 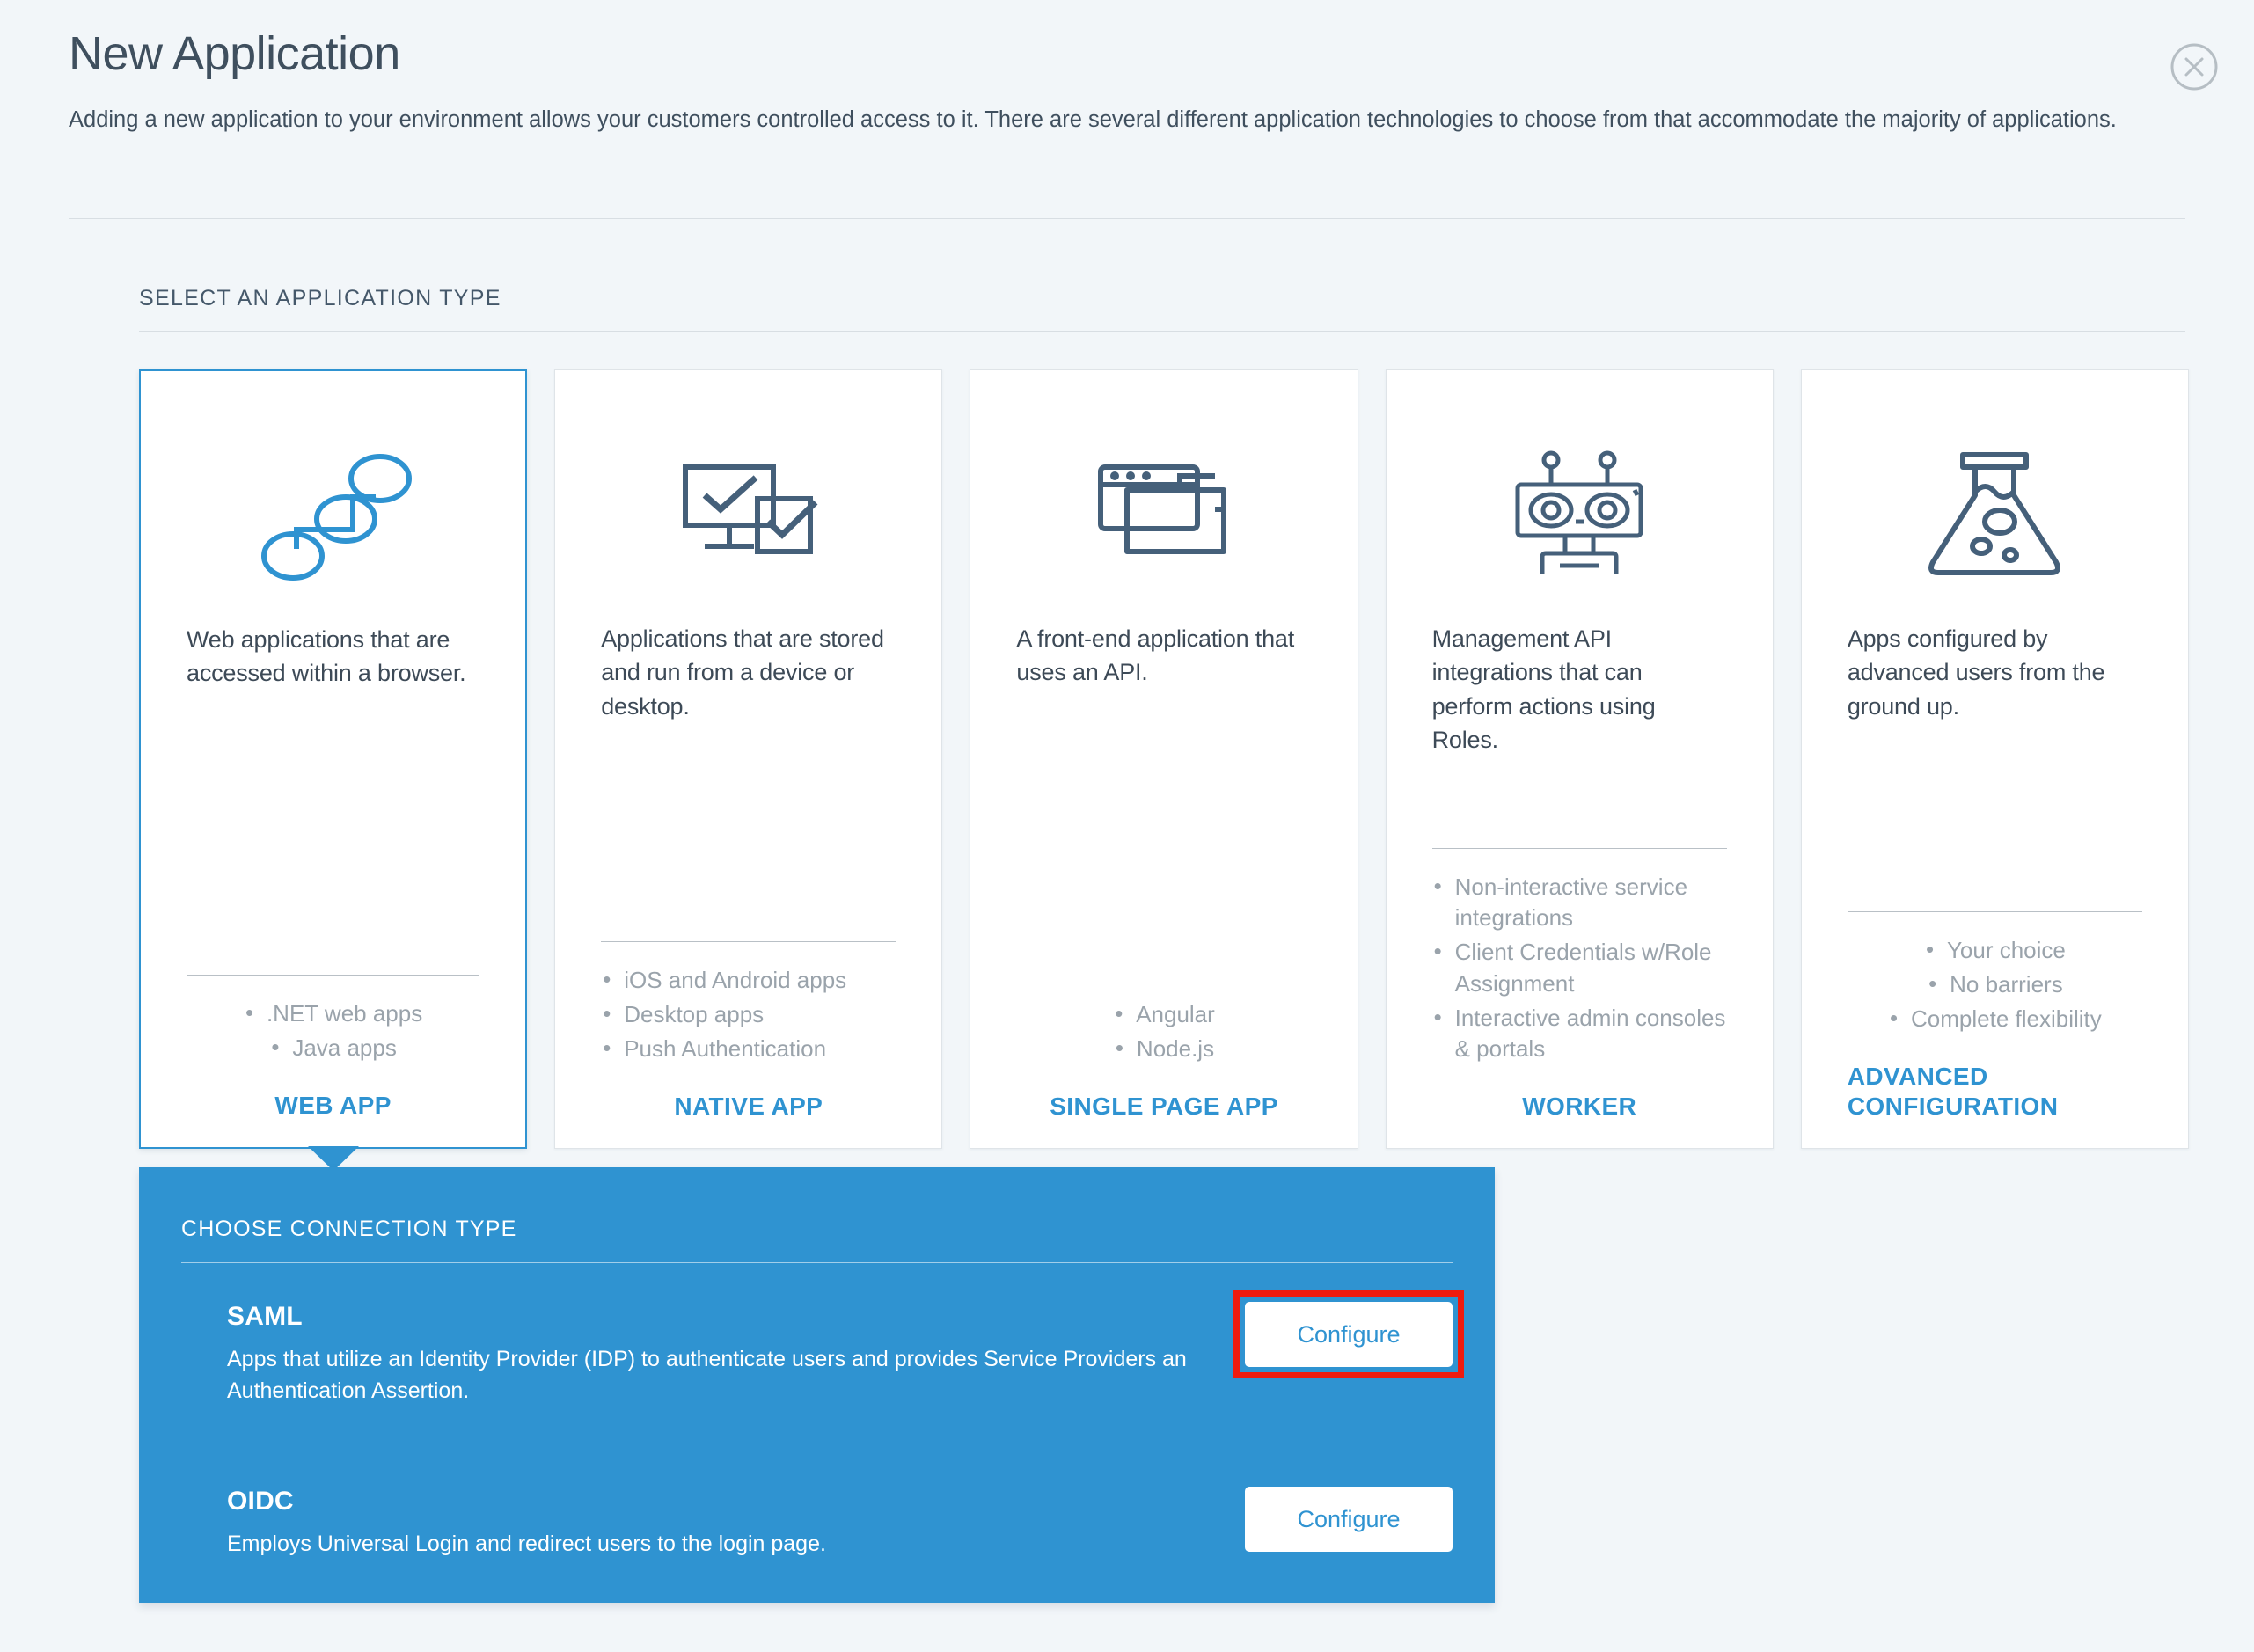 I want to click on card-type-label: WEB APP, so click(x=333, y=1105).